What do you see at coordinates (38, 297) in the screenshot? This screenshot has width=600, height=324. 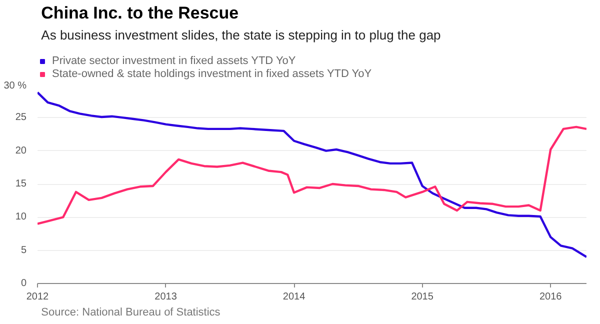 I see `x-tick-label: 2012` at bounding box center [38, 297].